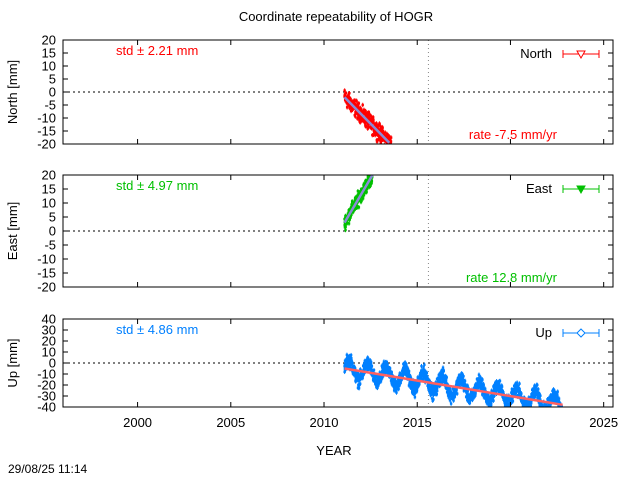  I want to click on x-tick-label: 2005, so click(230, 422).